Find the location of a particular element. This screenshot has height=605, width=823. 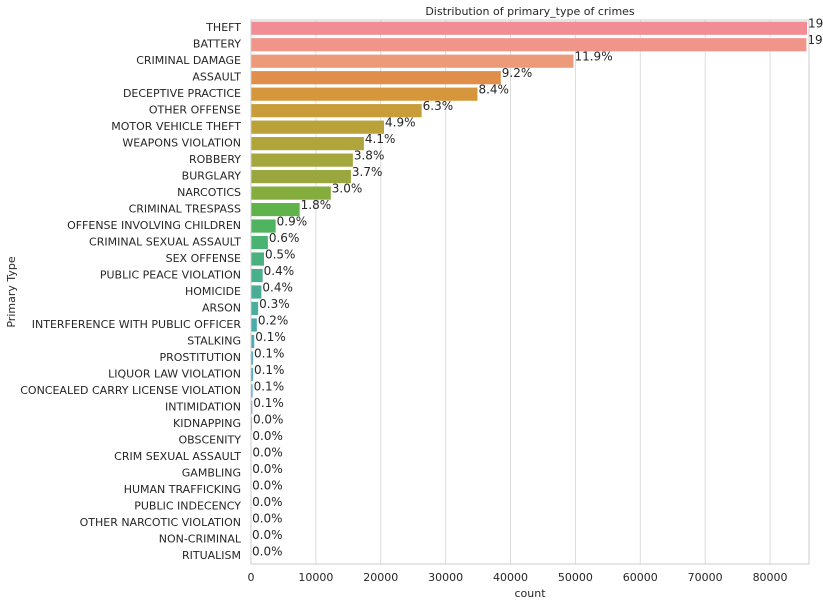

value-label: 0.5% is located at coordinates (280, 255).